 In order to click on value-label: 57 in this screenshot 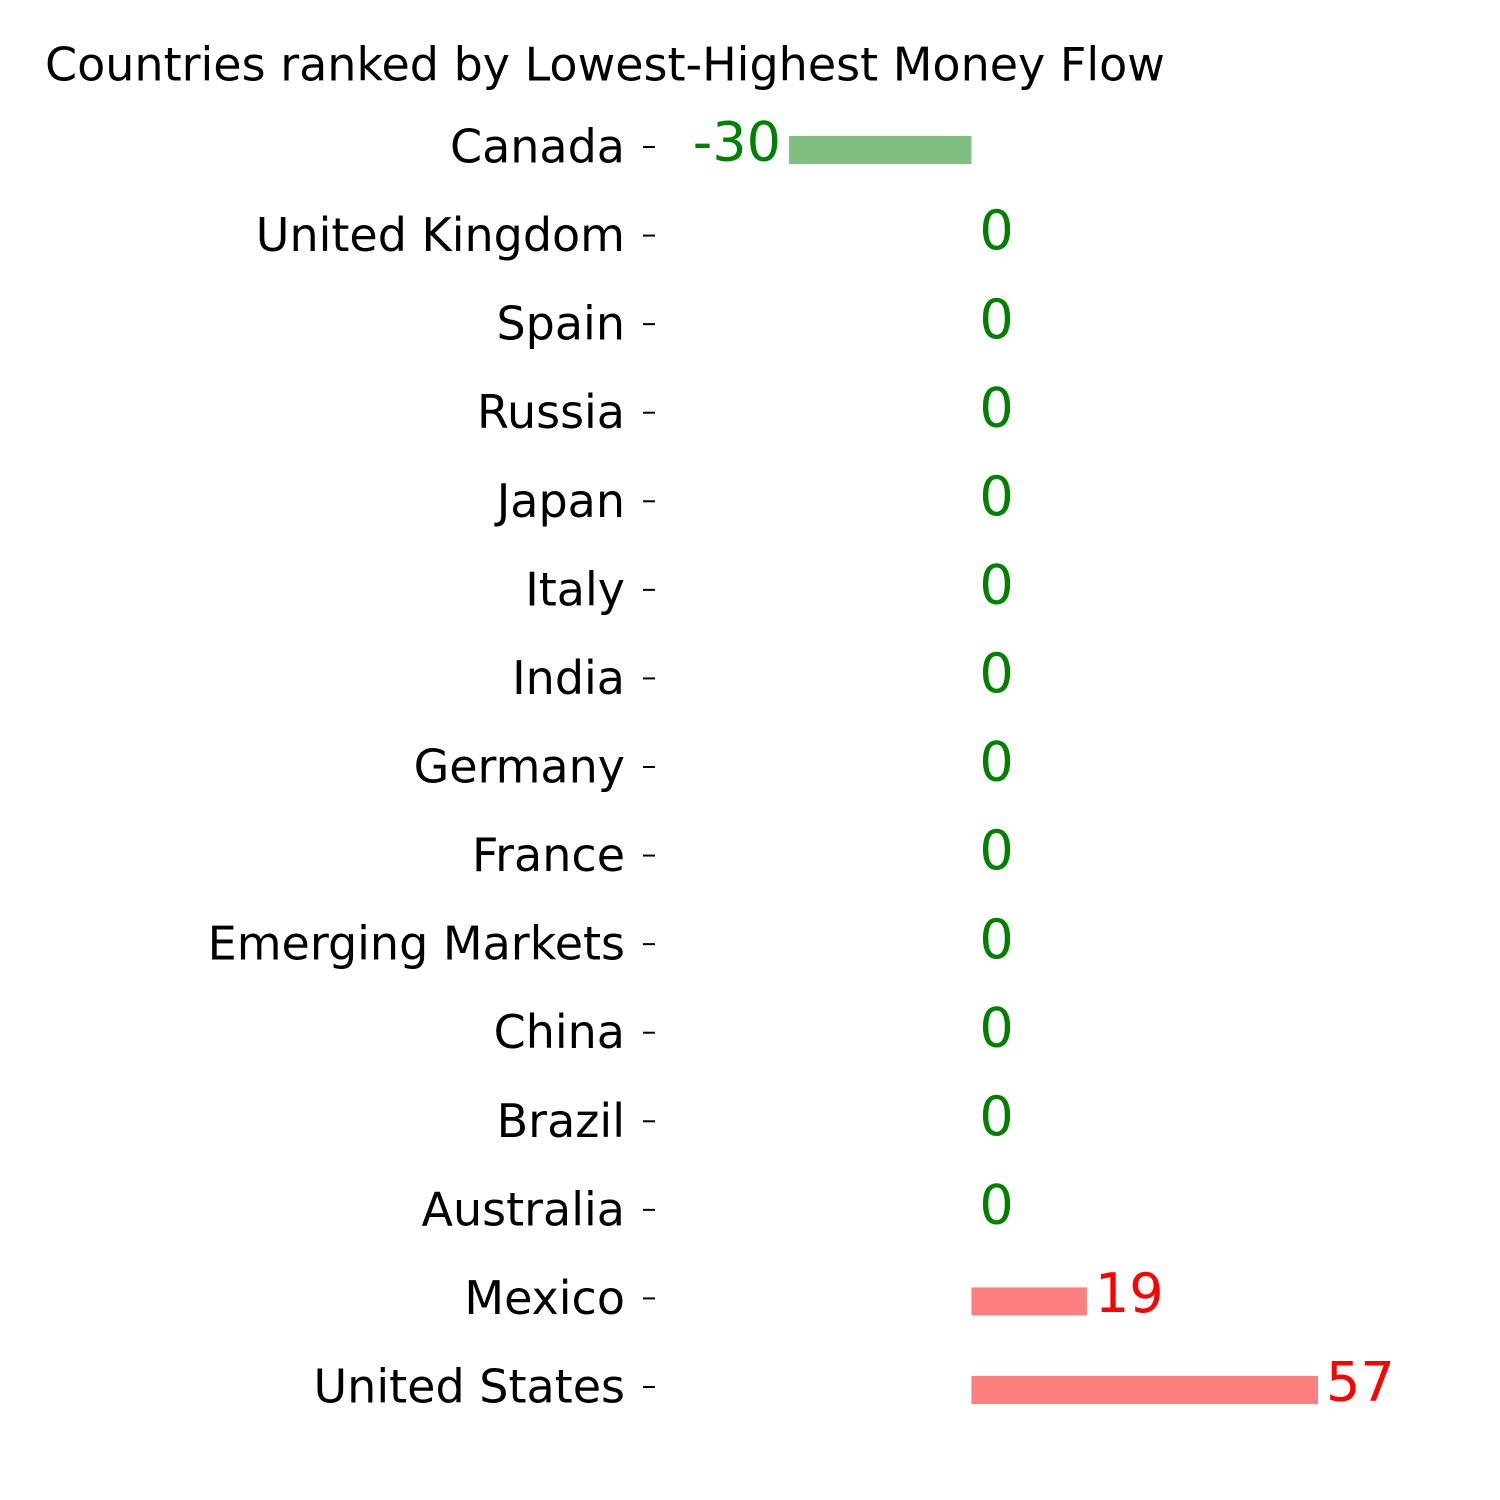, I will do `click(1360, 1382)`.